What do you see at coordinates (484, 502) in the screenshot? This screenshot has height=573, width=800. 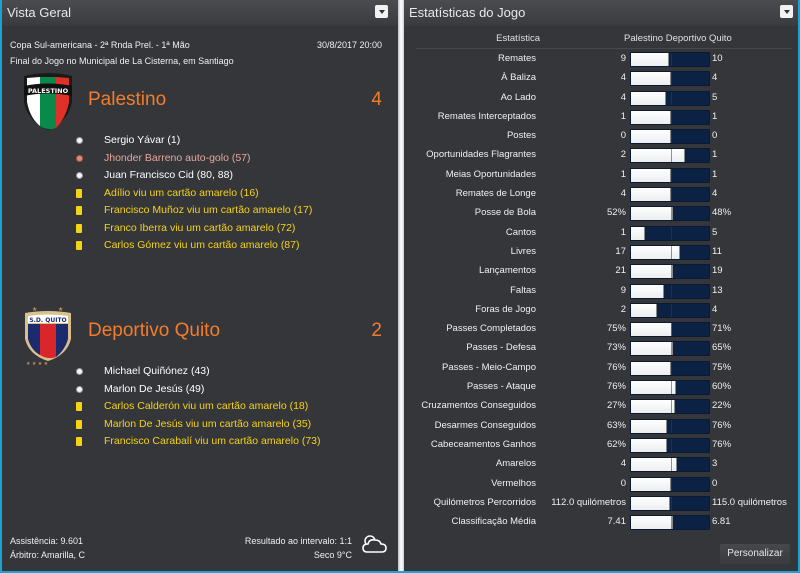 I see `stat-label: Quilómetros Percorridos` at bounding box center [484, 502].